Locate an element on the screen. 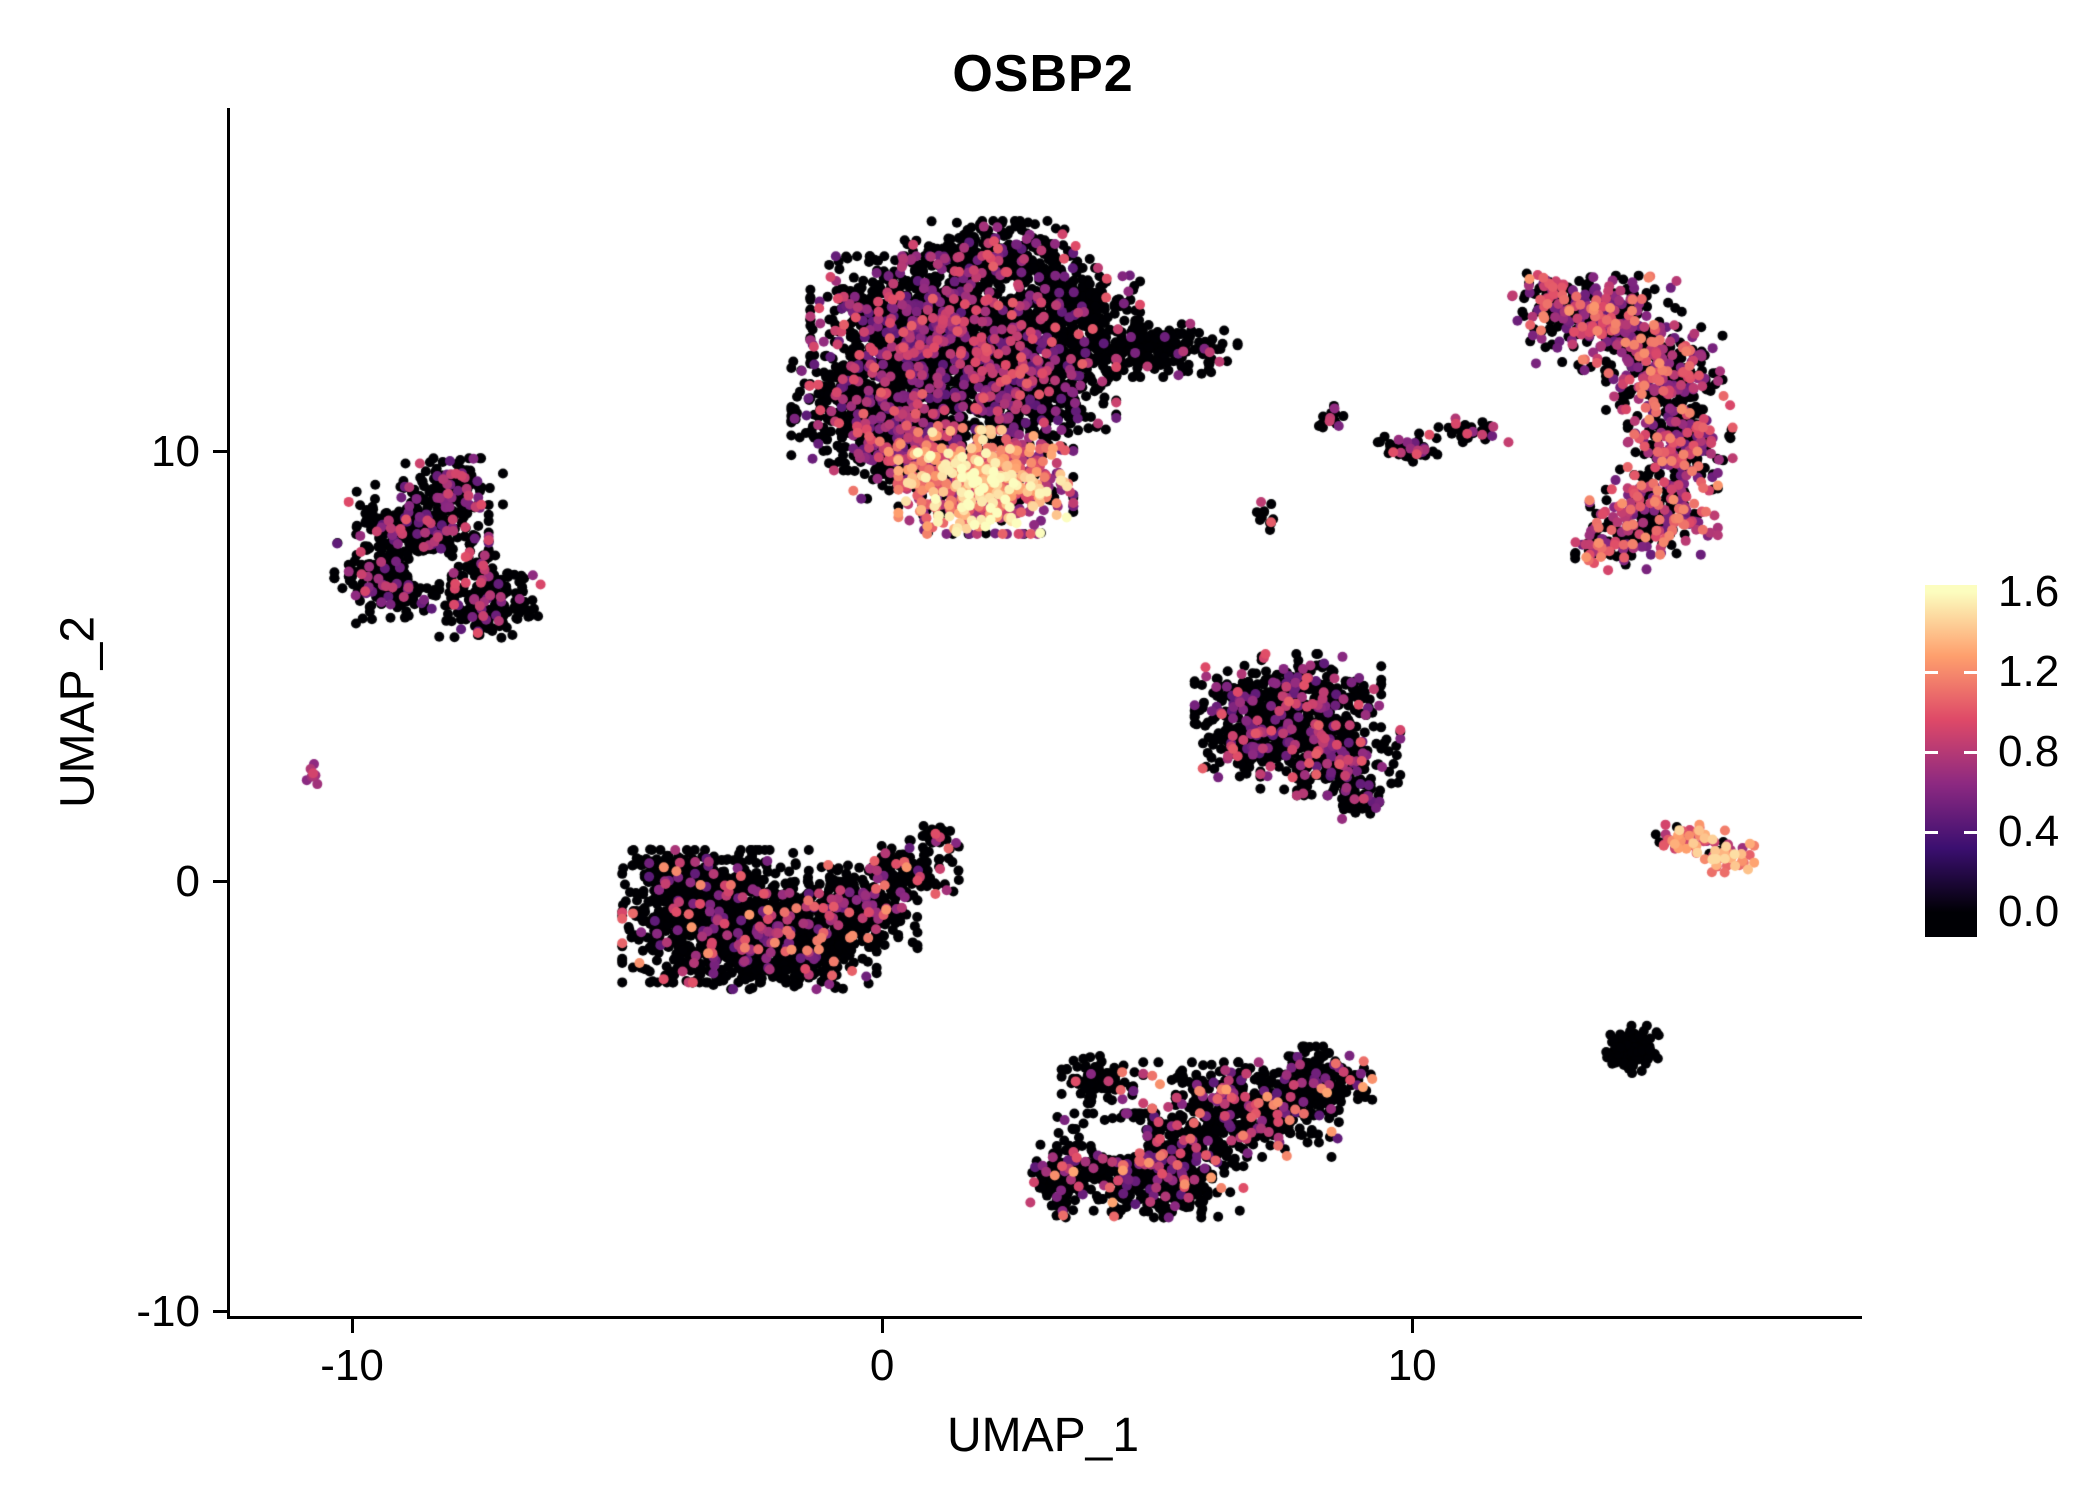  x-axis-label: UMAP_1 is located at coordinates (1043, 1435).